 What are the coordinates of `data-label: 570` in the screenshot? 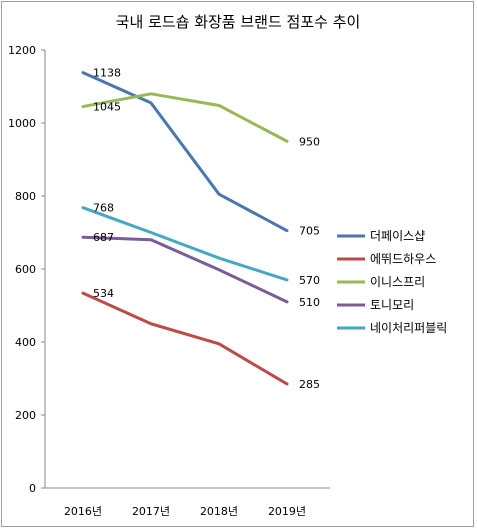 It's located at (309, 280).